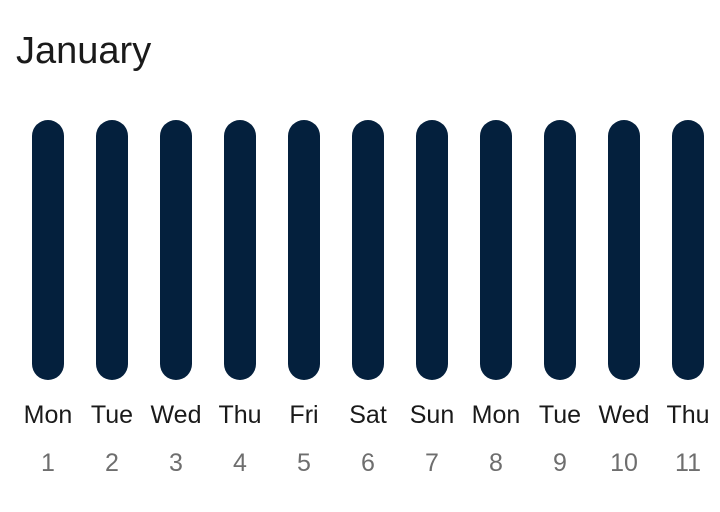 The image size is (720, 512). Describe the element at coordinates (48, 463) in the screenshot. I see `date-label: 1` at that location.